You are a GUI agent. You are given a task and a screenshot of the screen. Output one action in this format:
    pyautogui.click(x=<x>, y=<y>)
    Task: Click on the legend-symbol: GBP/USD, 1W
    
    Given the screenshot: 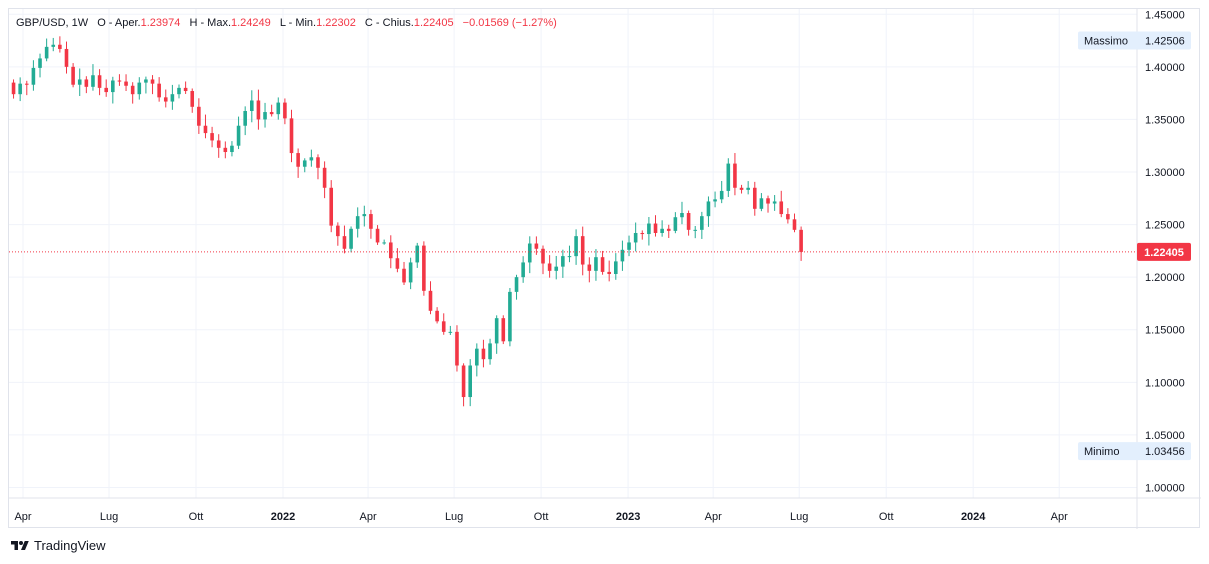 What is the action you would take?
    pyautogui.click(x=52, y=23)
    